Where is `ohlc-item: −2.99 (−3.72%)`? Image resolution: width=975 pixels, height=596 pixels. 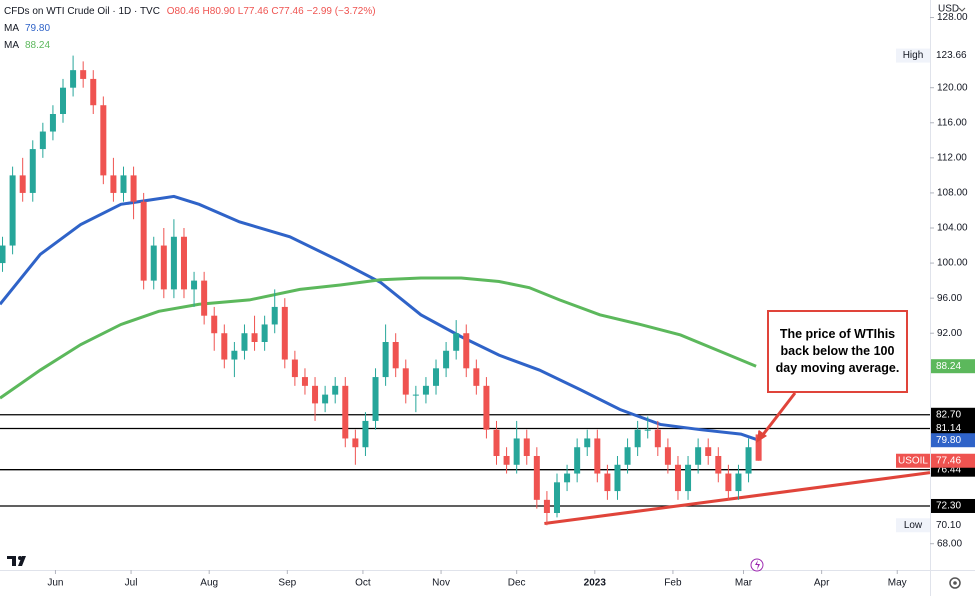
ohlc-item: −2.99 (−3.72%) is located at coordinates (341, 11).